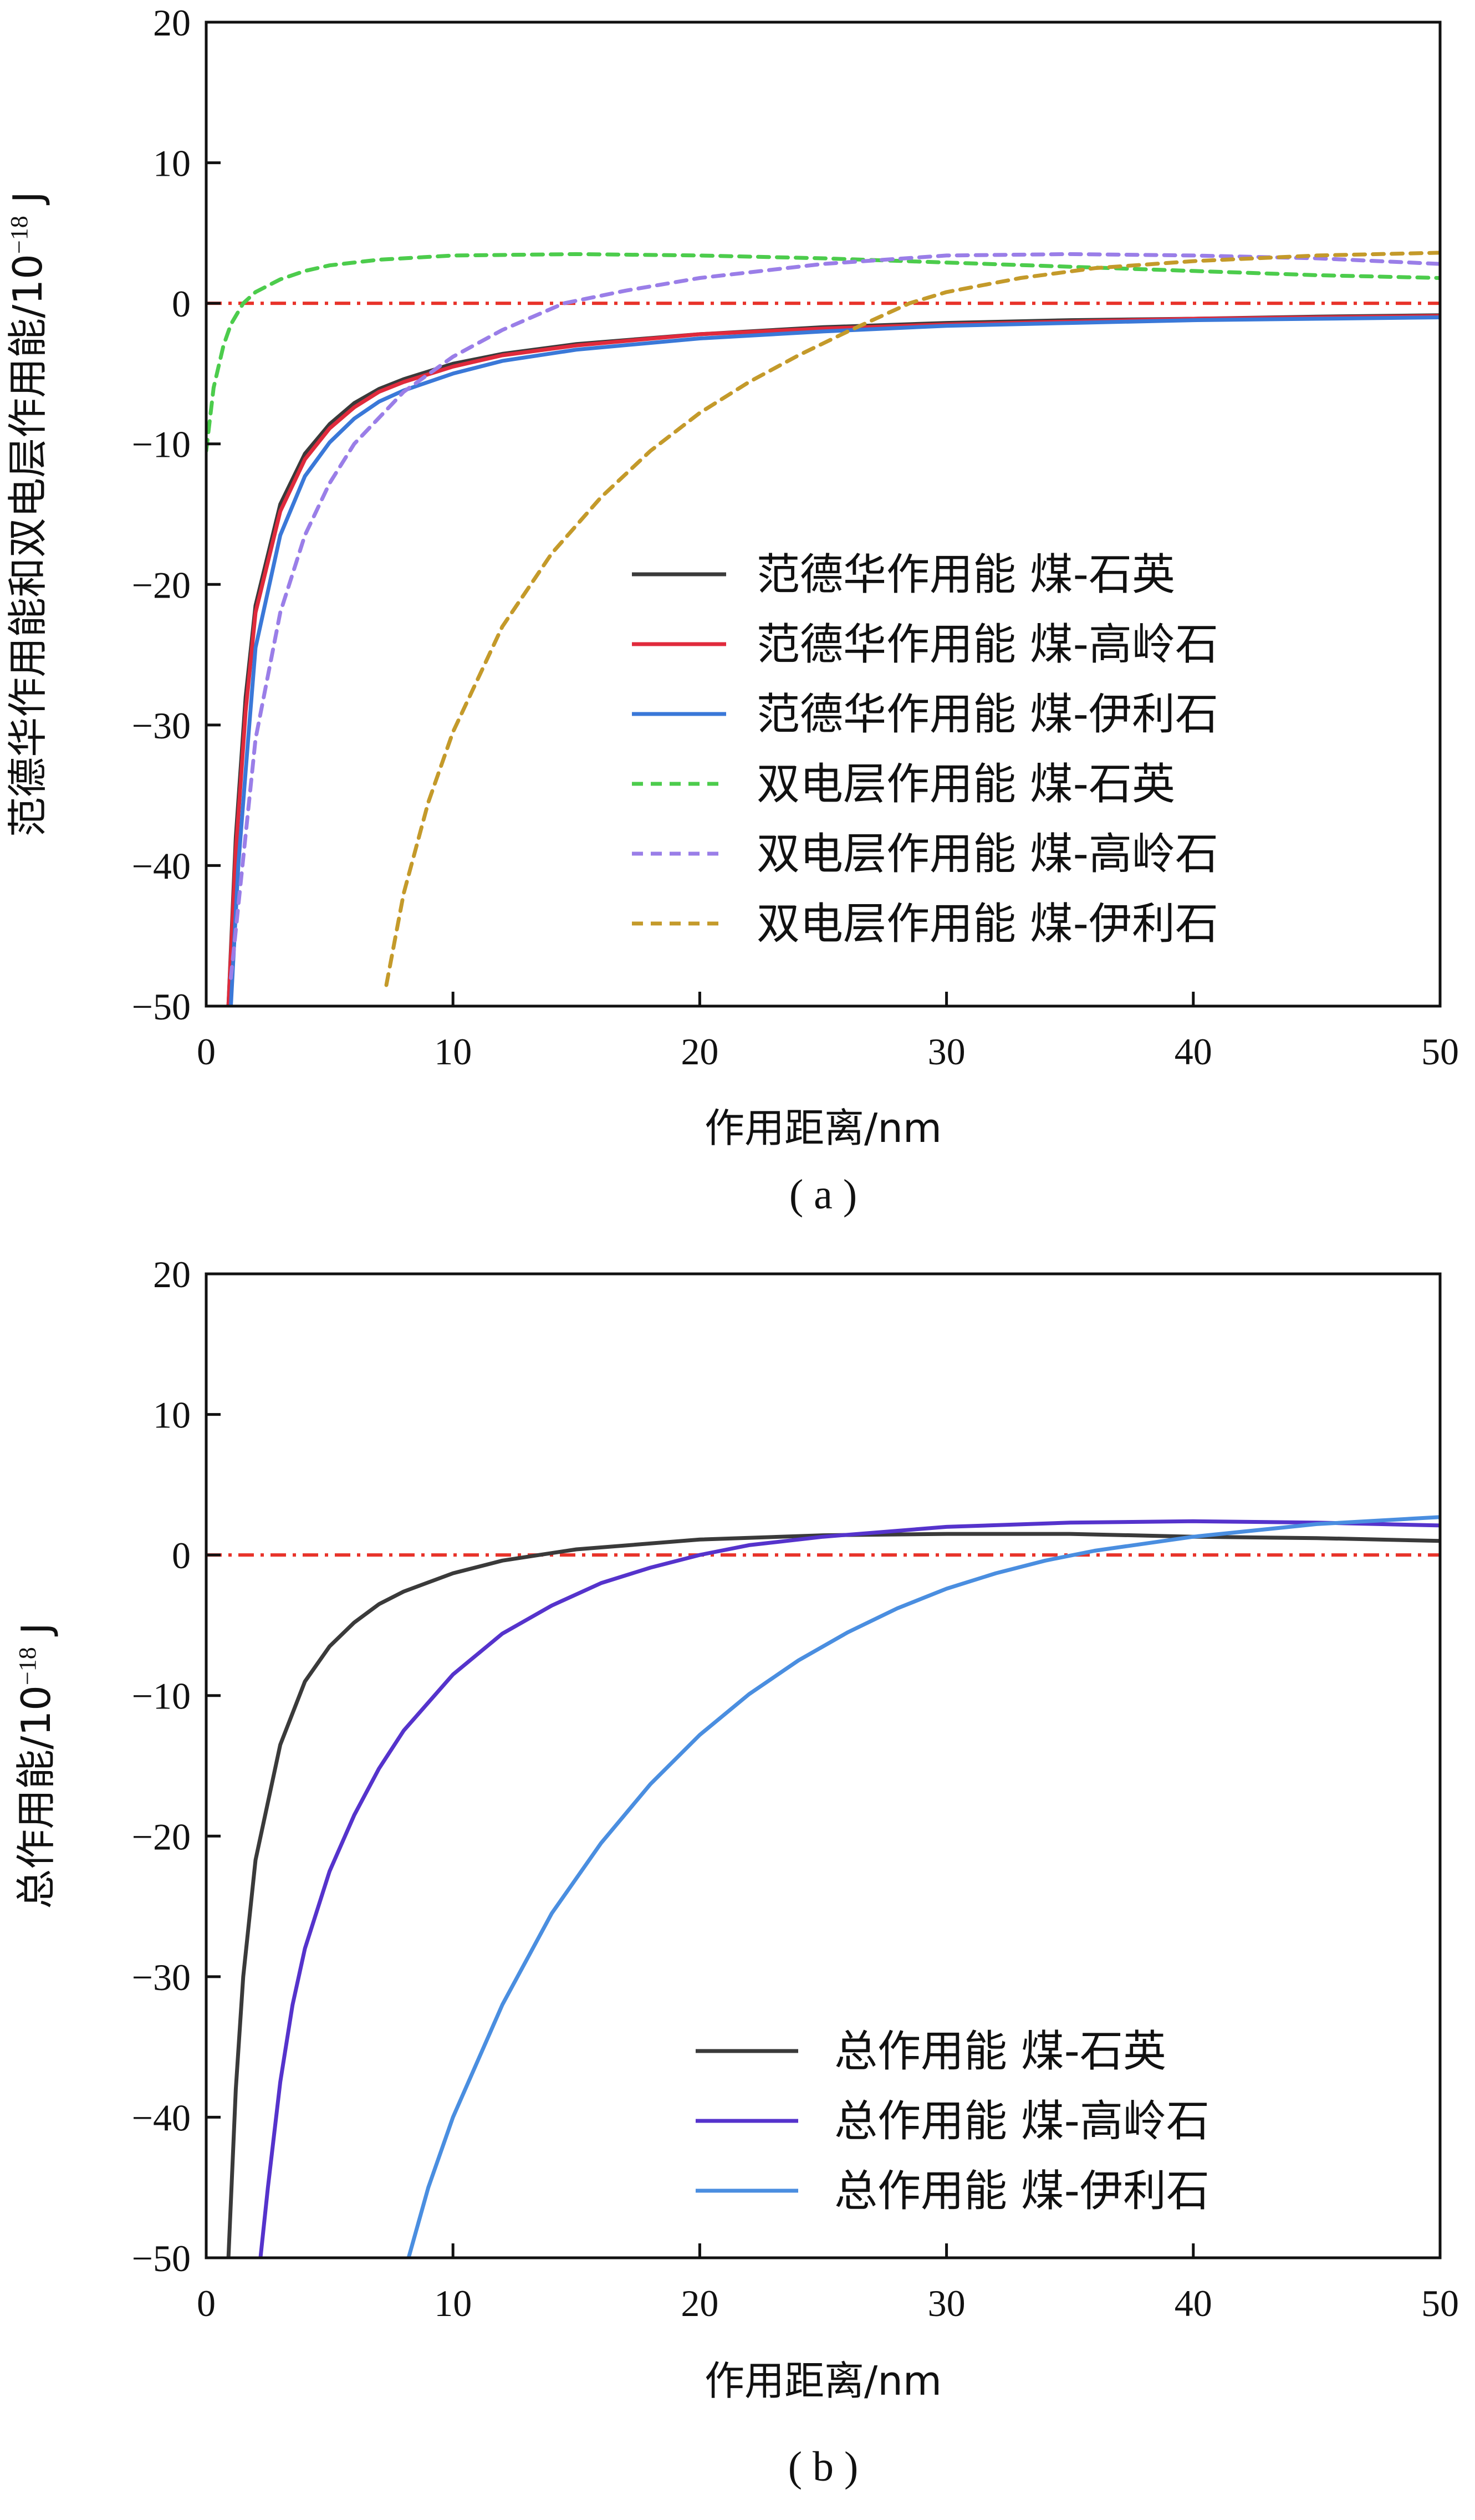 This screenshot has height=2520, width=1475. I want to click on legend-label-3: 总作用能 煤-伊利石, so click(1021, 2191).